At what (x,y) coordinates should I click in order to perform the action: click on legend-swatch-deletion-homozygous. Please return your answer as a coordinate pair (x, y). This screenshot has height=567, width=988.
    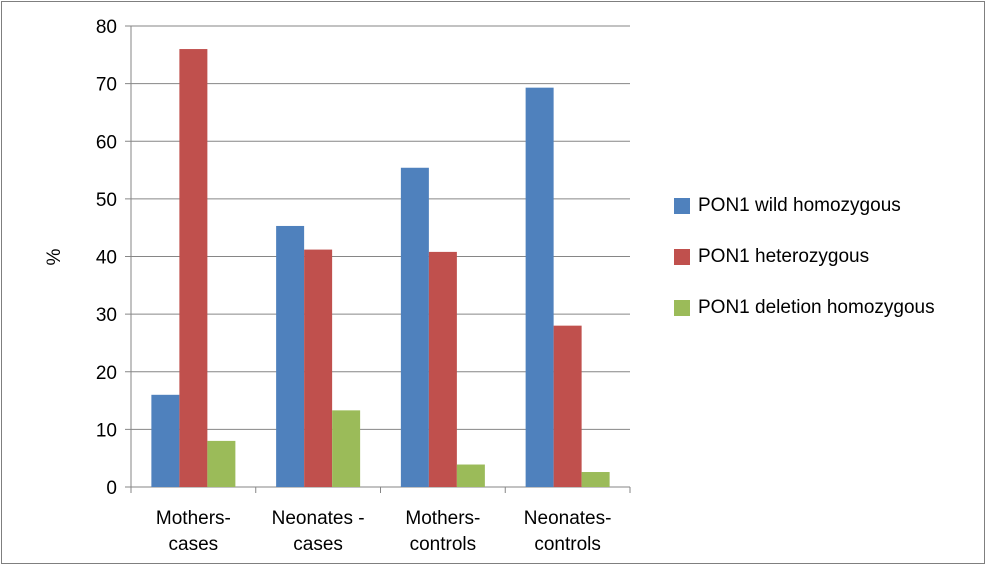
    Looking at the image, I should click on (682, 308).